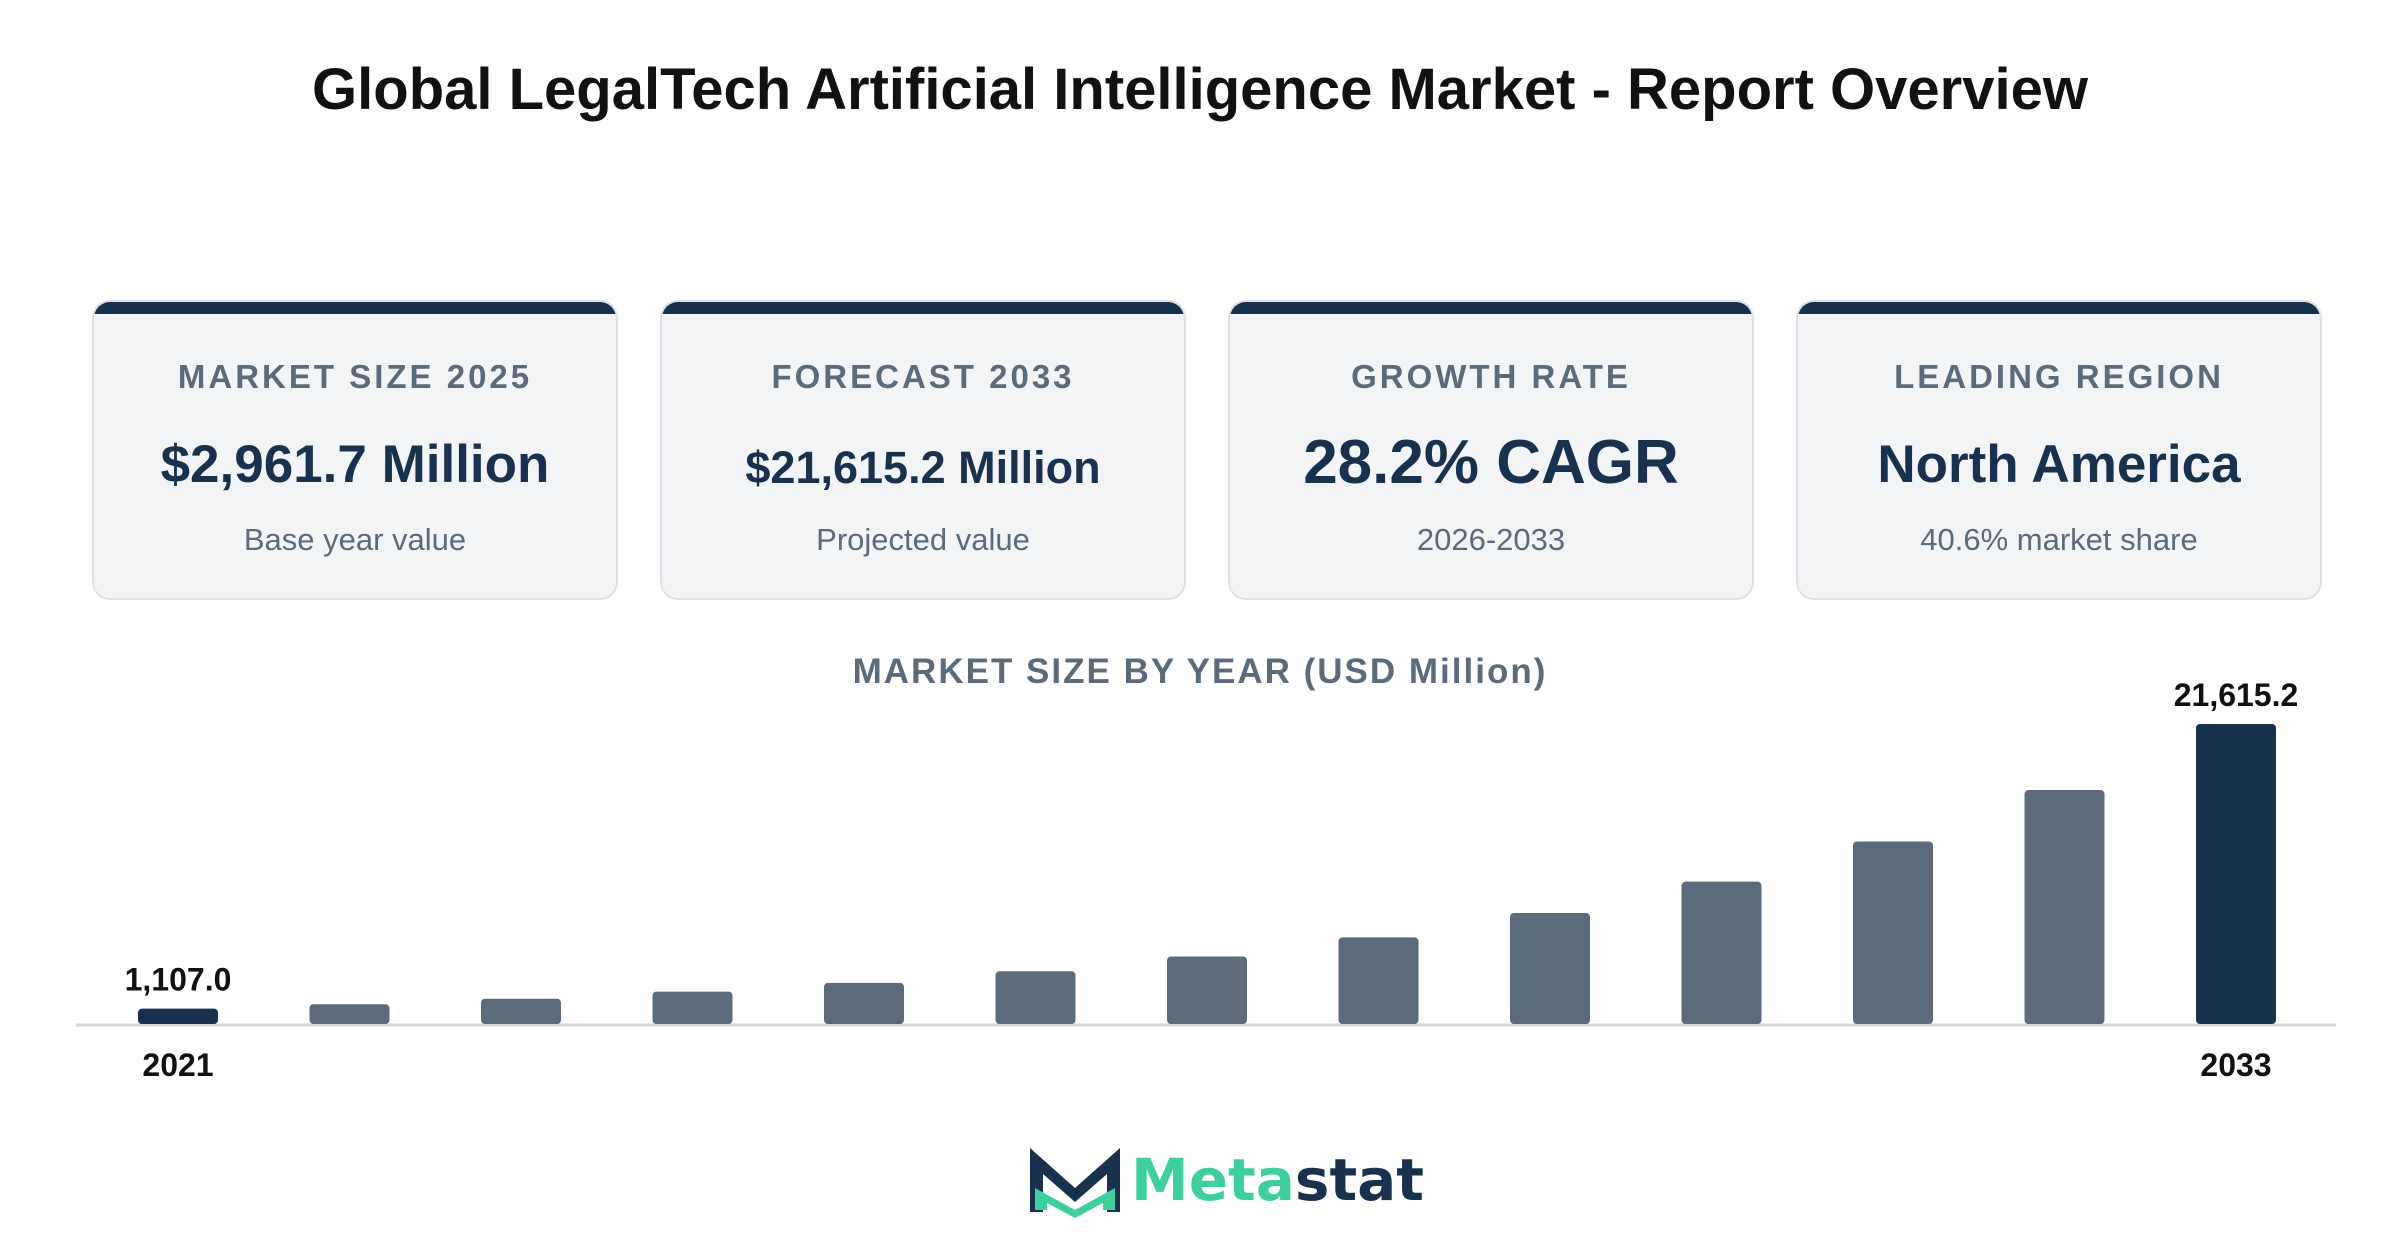 This screenshot has height=1260, width=2400. Describe the element at coordinates (864, 1003) in the screenshot. I see `bar-2025` at that location.